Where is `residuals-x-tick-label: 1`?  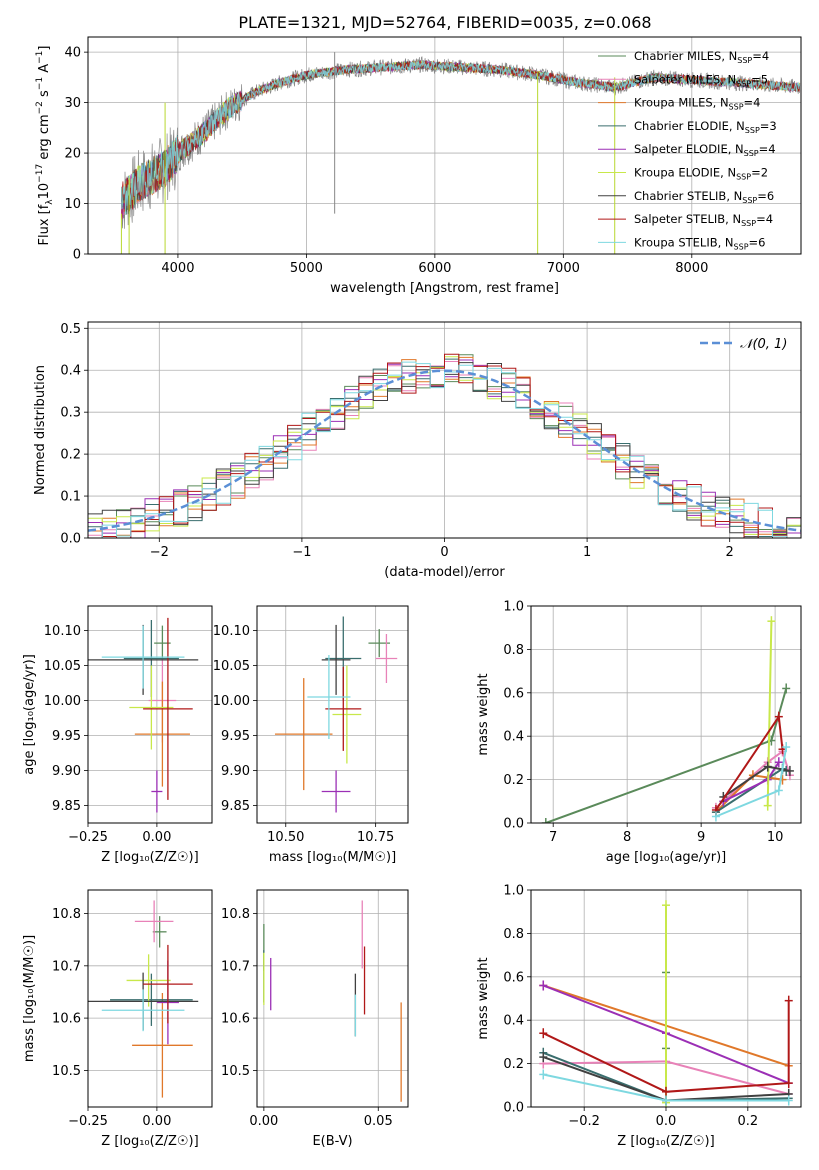
residuals-x-tick-label: 1 is located at coordinates (587, 552).